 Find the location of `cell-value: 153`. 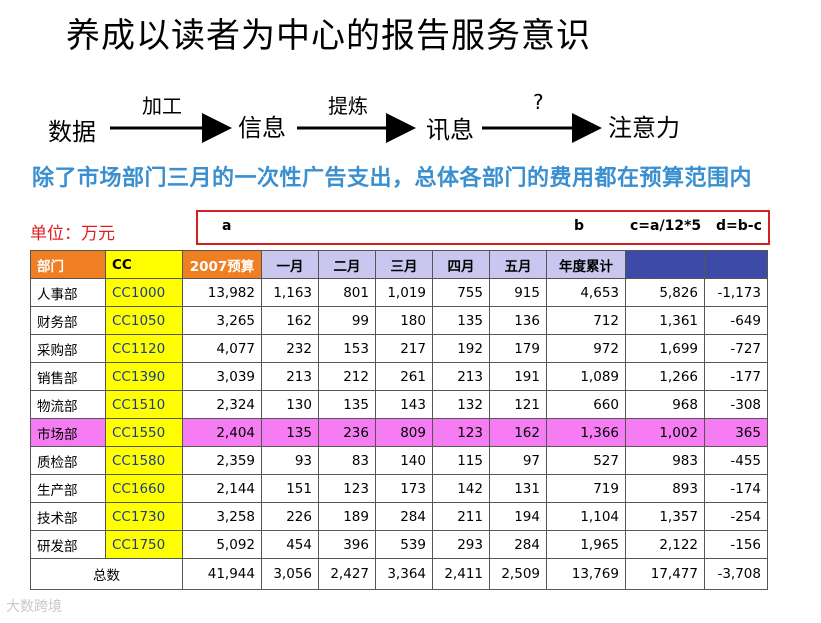

cell-value: 153 is located at coordinates (347, 348).